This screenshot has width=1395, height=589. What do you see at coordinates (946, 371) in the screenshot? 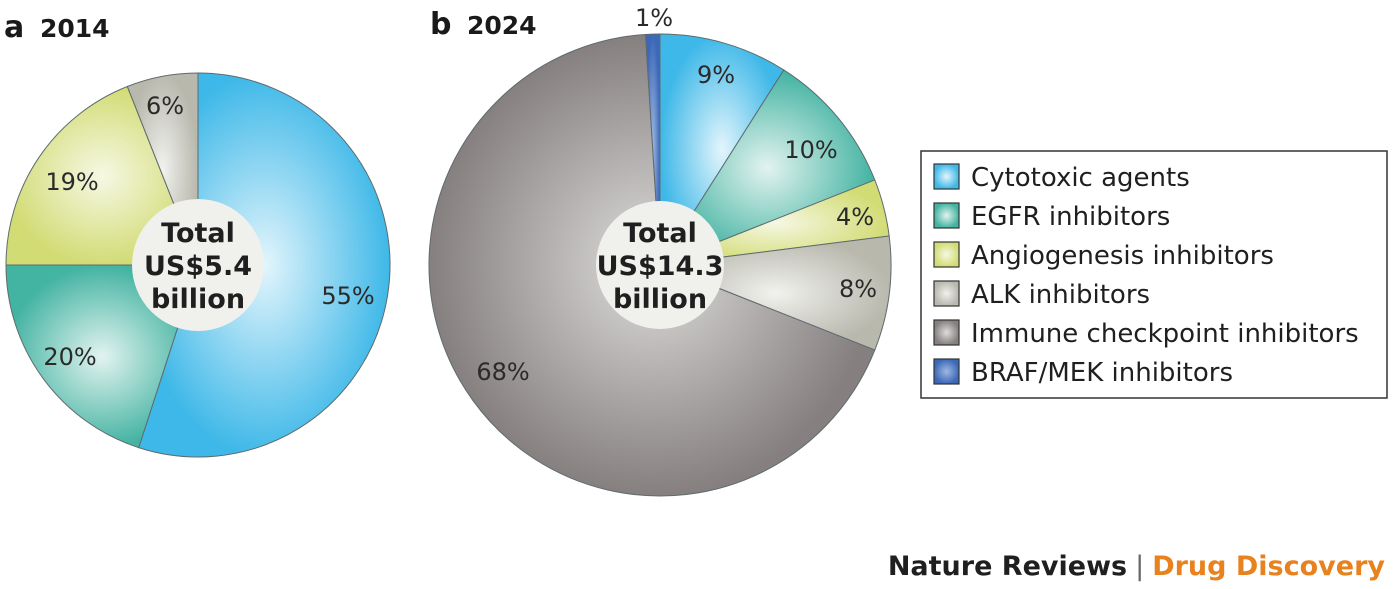
I see `legend-swatch-braf-mek-inhibitors` at bounding box center [946, 371].